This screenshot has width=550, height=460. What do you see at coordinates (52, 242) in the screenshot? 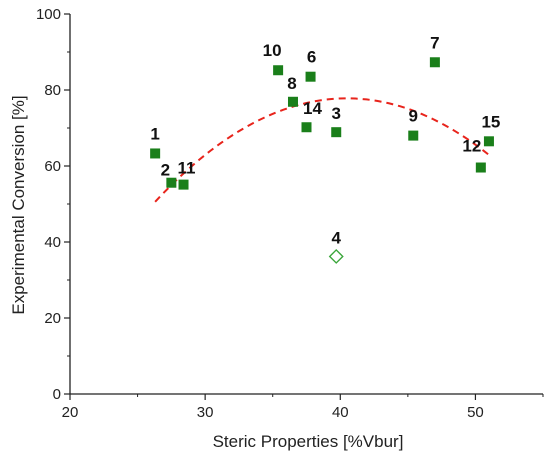
I see `y-tick-label-40: 40` at bounding box center [52, 242].